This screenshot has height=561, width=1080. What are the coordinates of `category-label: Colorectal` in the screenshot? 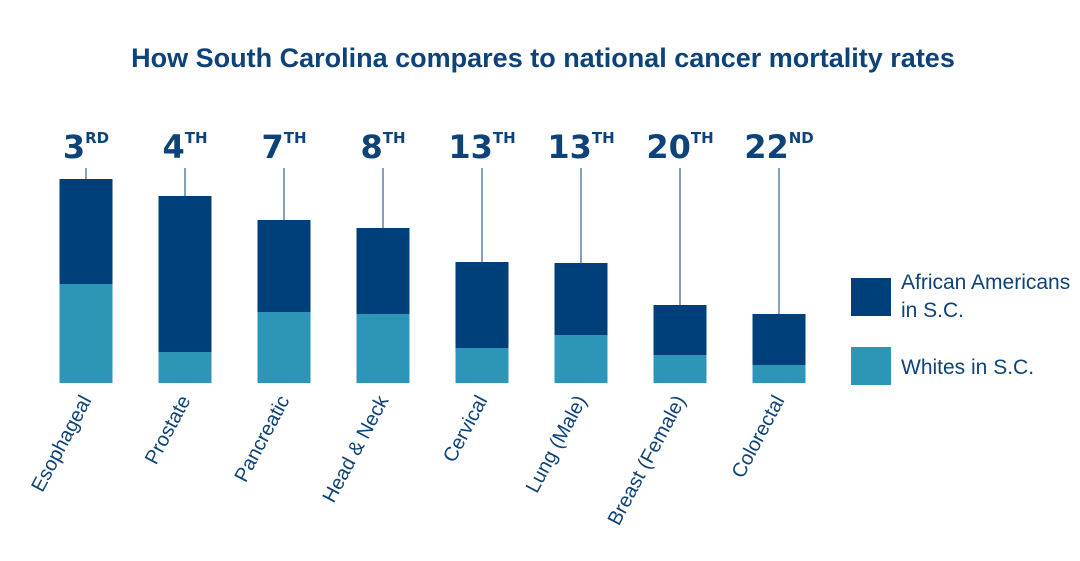 It's located at (759, 437).